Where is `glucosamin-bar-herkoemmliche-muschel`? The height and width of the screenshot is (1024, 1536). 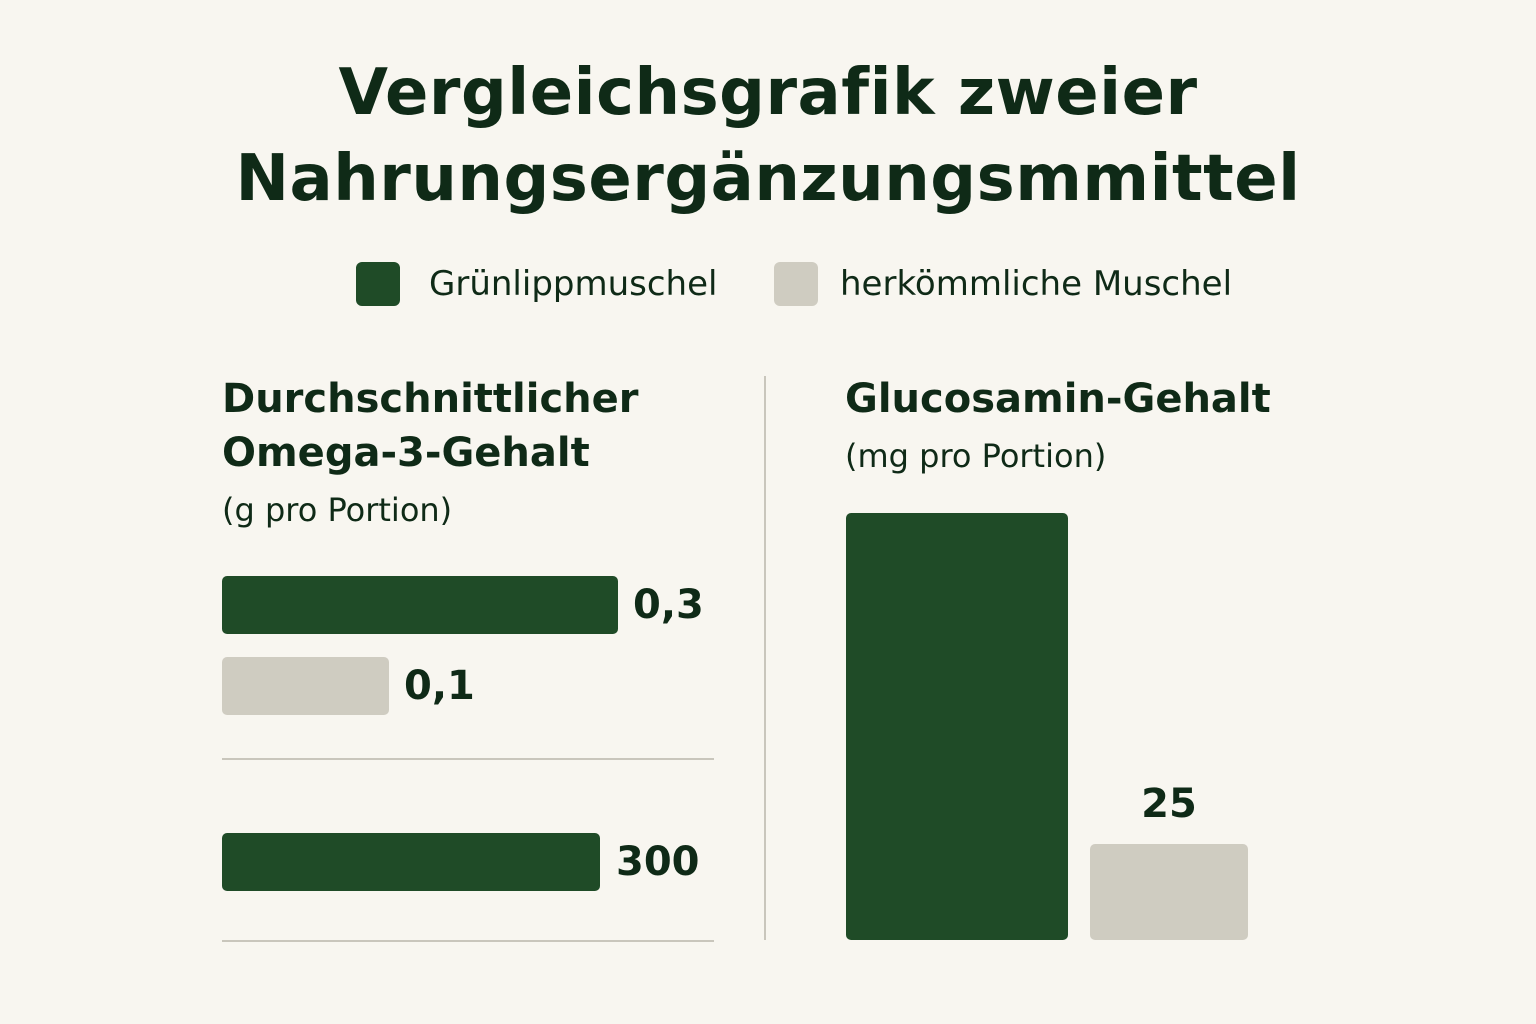
glucosamin-bar-herkoemmliche-muschel is located at coordinates (1169, 892).